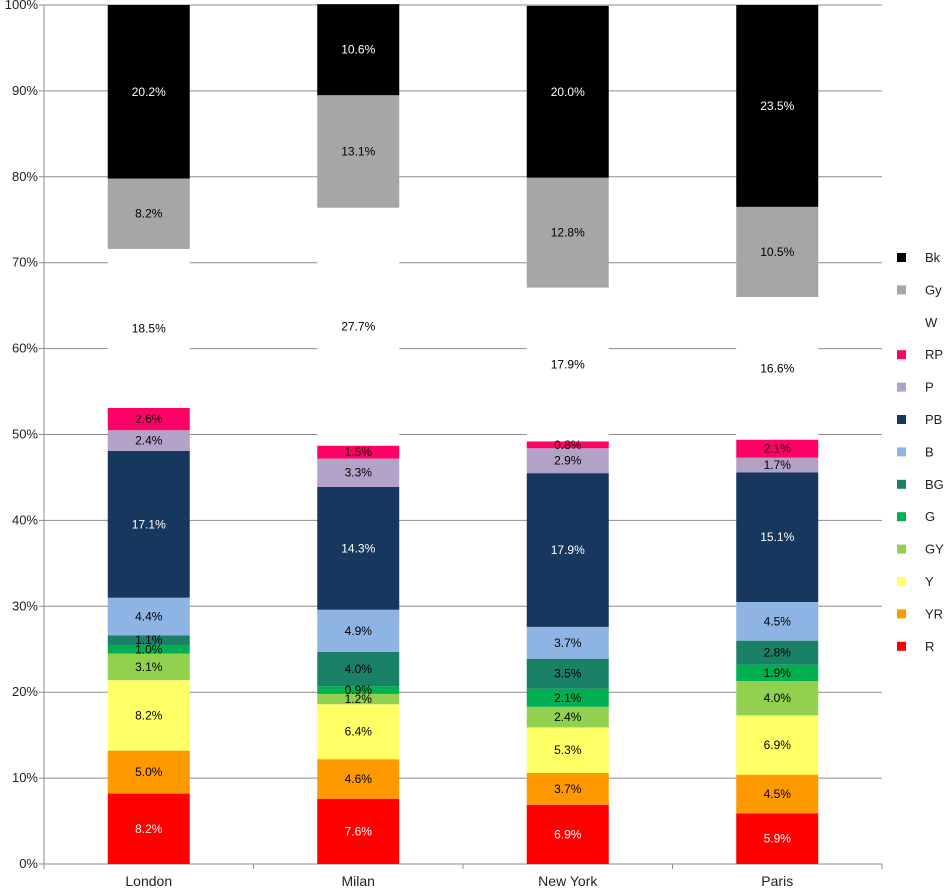  I want to click on data-label-london-gy: 8.2%, so click(149, 214).